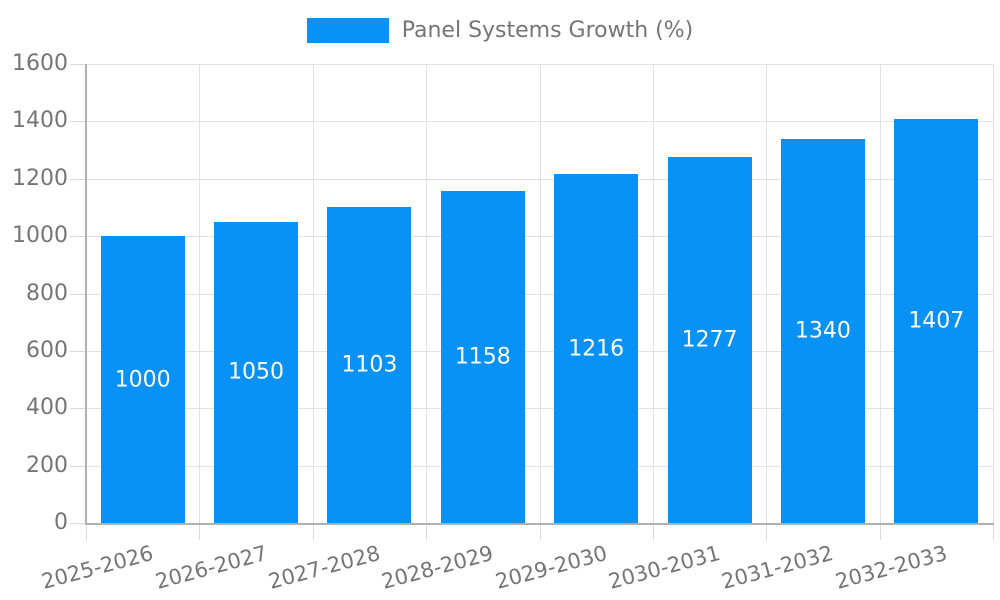 Image resolution: width=1000 pixels, height=600 pixels. I want to click on y-axis-tick-label: 200, so click(47, 465).